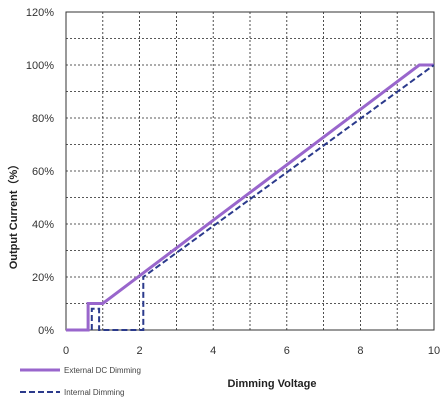 Image resolution: width=440 pixels, height=402 pixels. I want to click on x-tick-label: 4, so click(213, 351).